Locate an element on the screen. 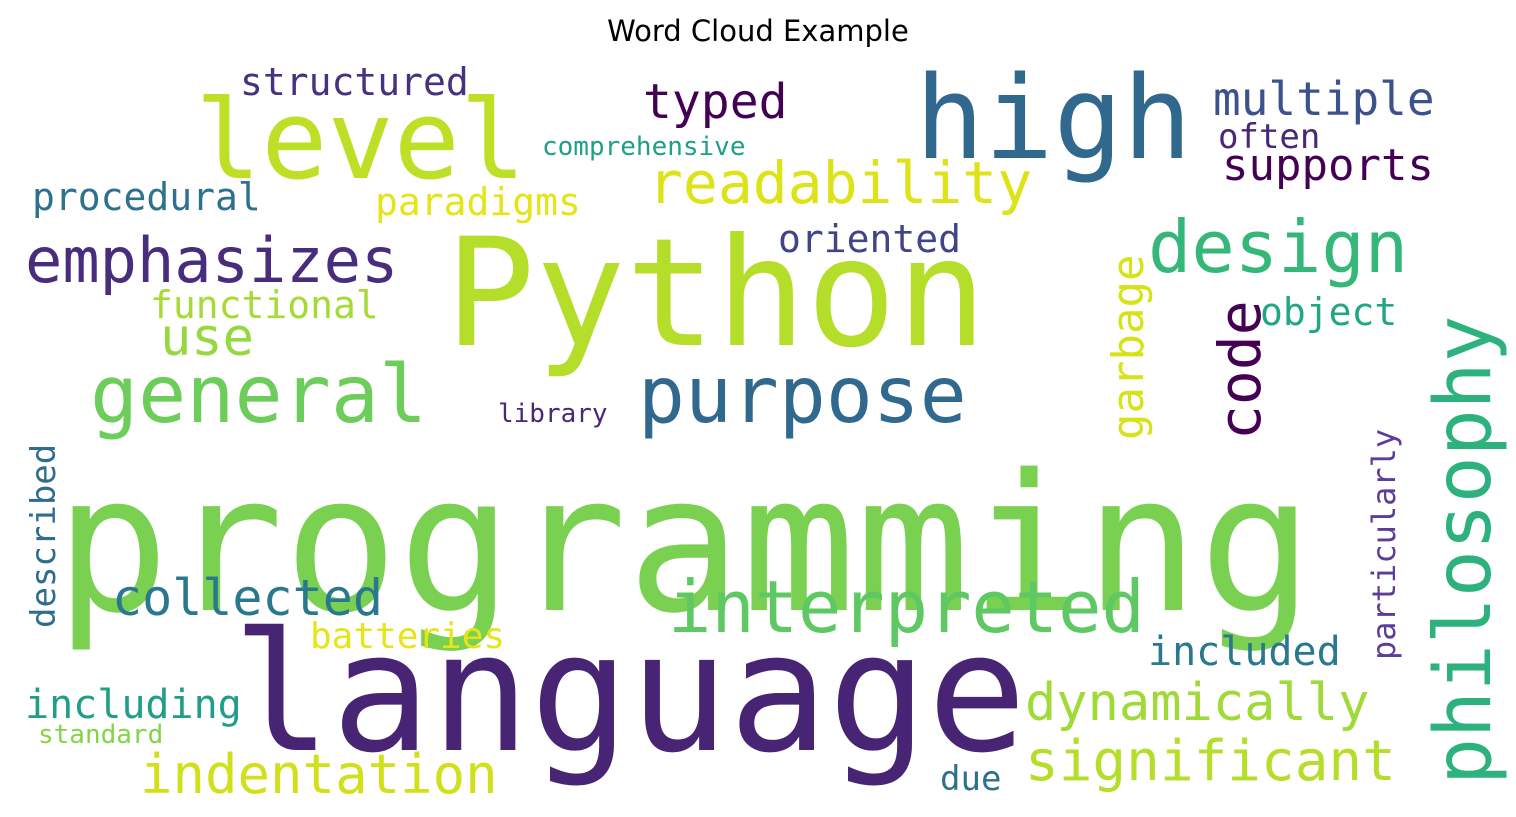 The image size is (1516, 817). word-comprehensive: comprehensive is located at coordinates (644, 147).